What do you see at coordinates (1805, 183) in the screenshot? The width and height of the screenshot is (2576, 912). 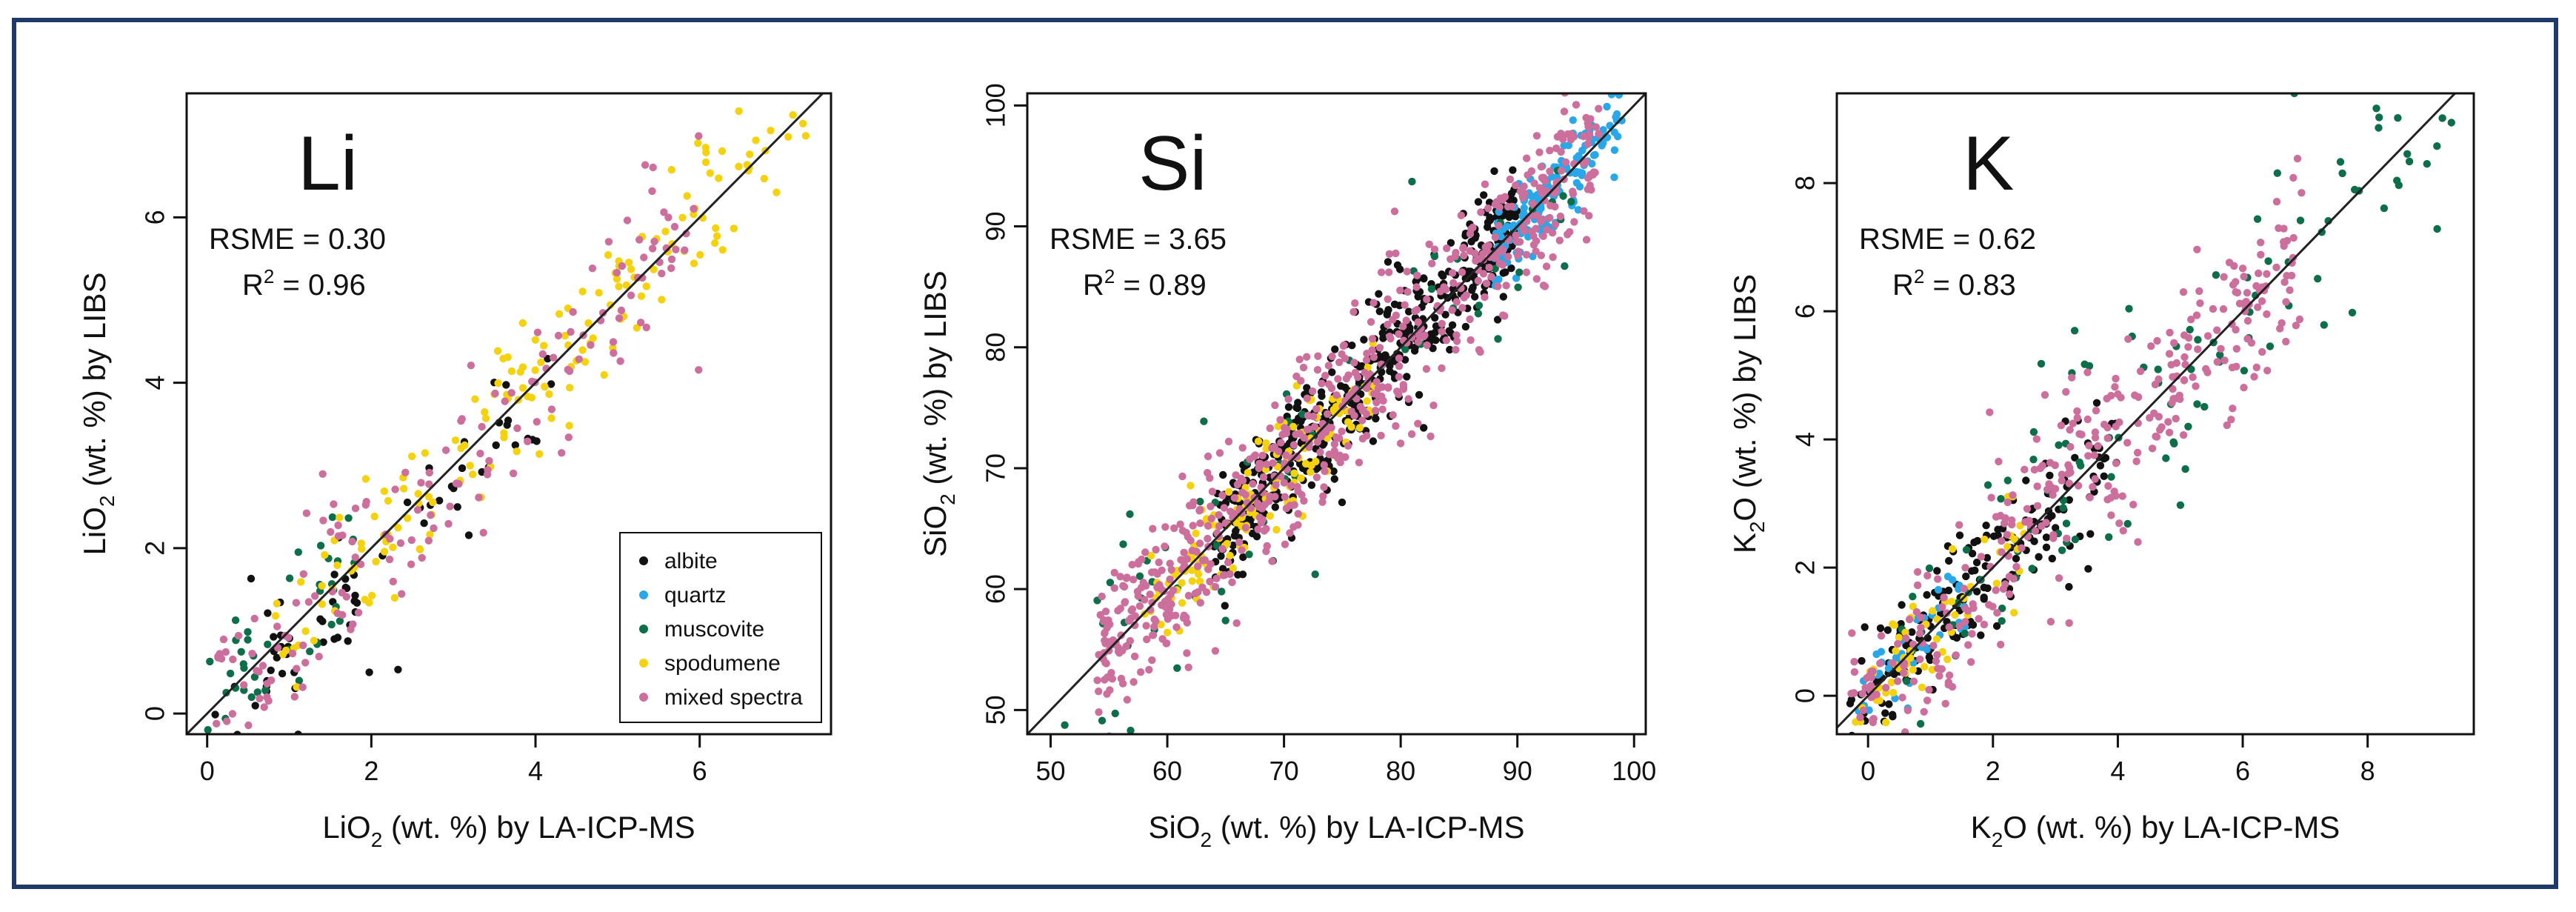 I see `y-tick-label: 8` at bounding box center [1805, 183].